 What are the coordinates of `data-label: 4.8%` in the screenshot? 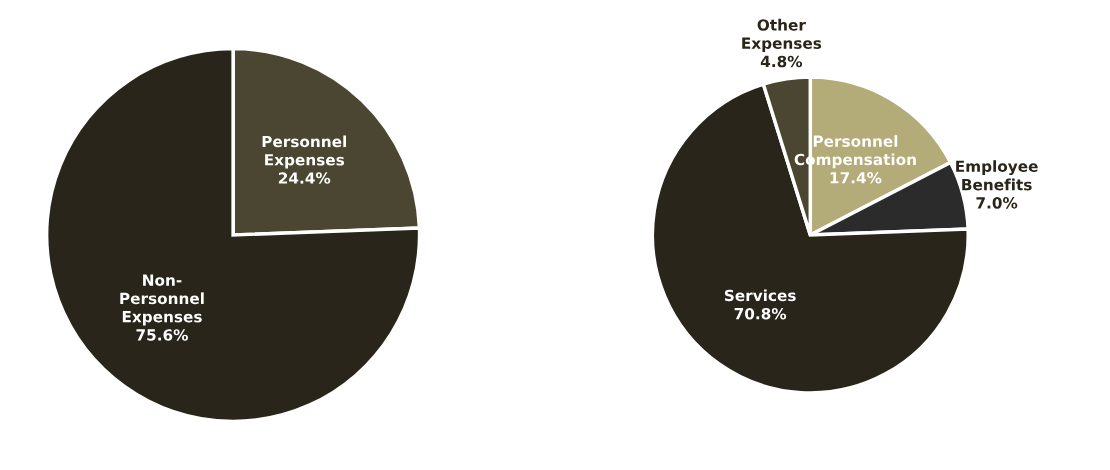 It's located at (781, 61).